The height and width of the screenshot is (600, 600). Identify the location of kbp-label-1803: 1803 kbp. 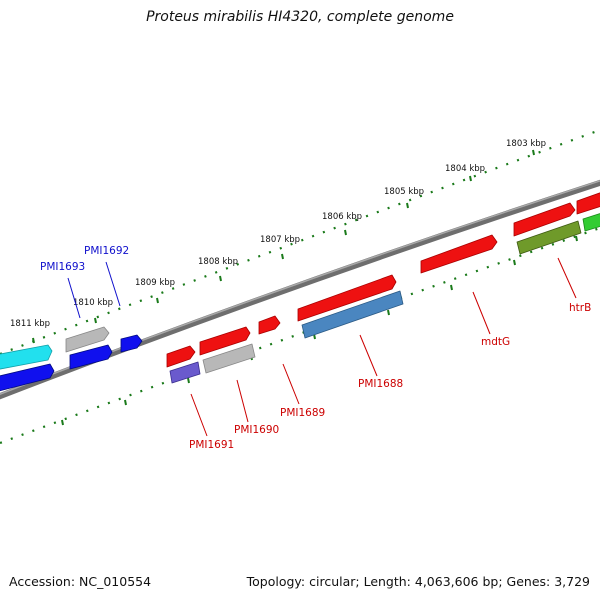
(526, 144).